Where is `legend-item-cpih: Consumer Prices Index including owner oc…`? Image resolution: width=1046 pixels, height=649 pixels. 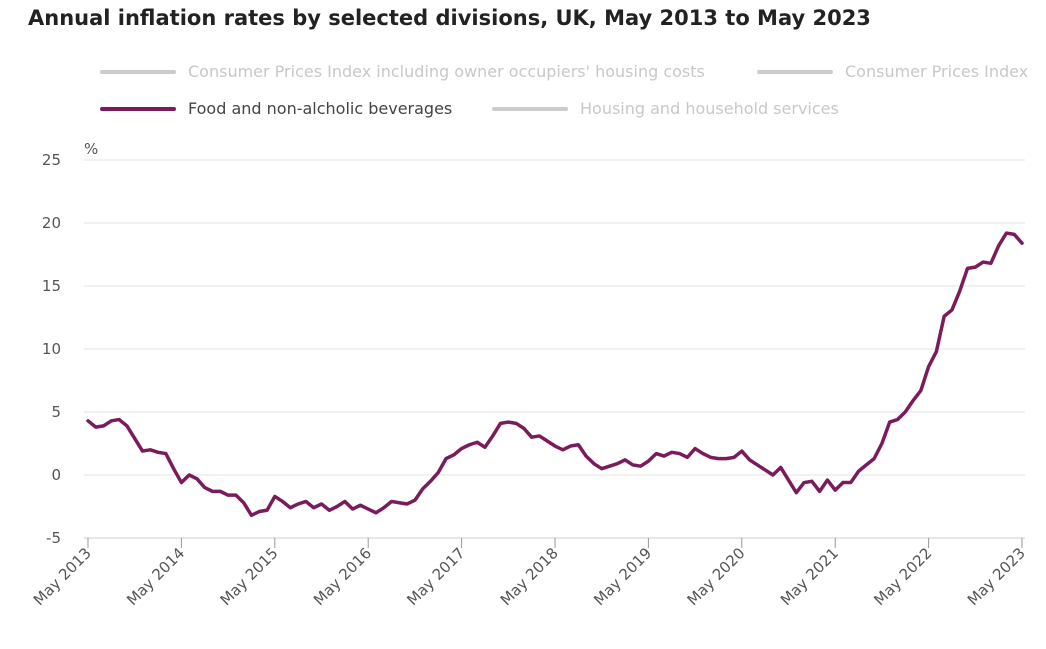 legend-item-cpih: Consumer Prices Index including owner oc… is located at coordinates (402, 71).